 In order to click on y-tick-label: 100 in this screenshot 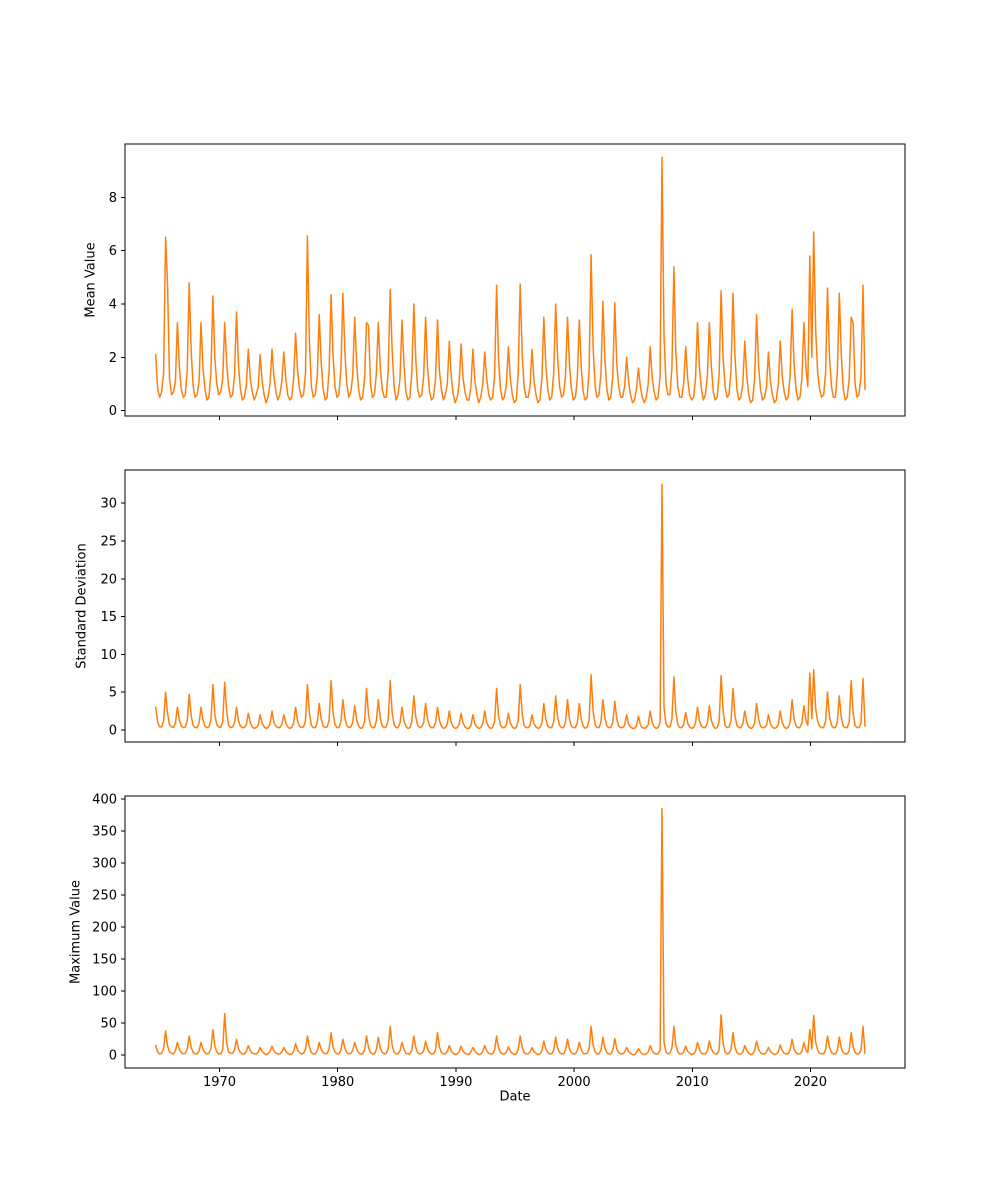, I will do `click(104, 992)`.